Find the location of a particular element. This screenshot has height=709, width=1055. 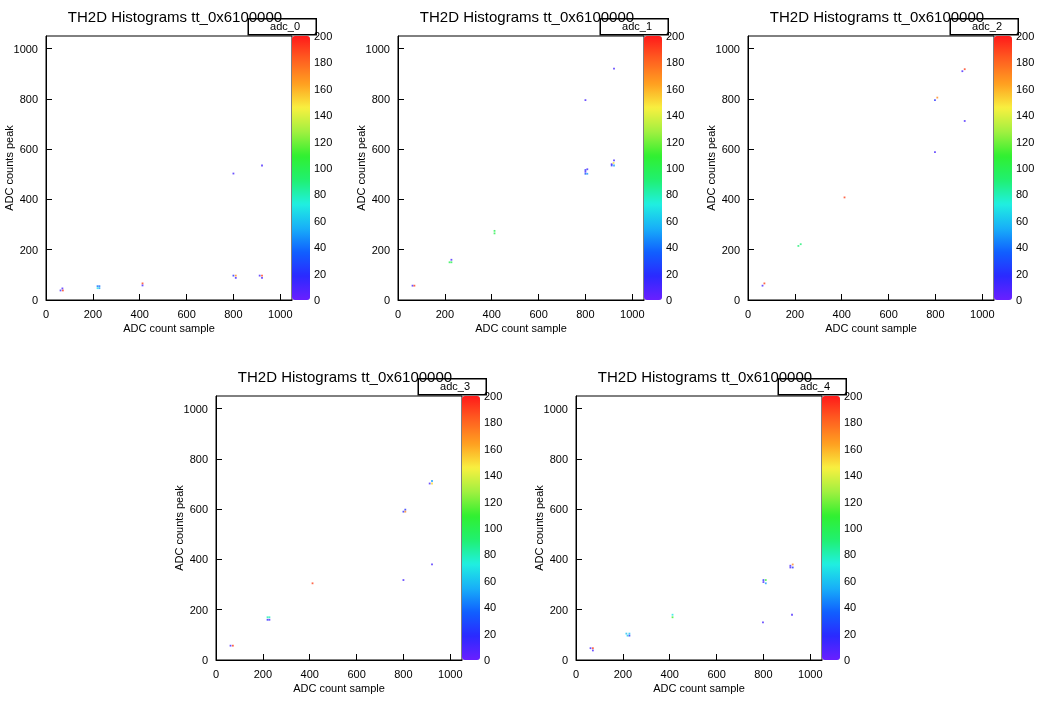

x-tick-label: 0 is located at coordinates (748, 313).